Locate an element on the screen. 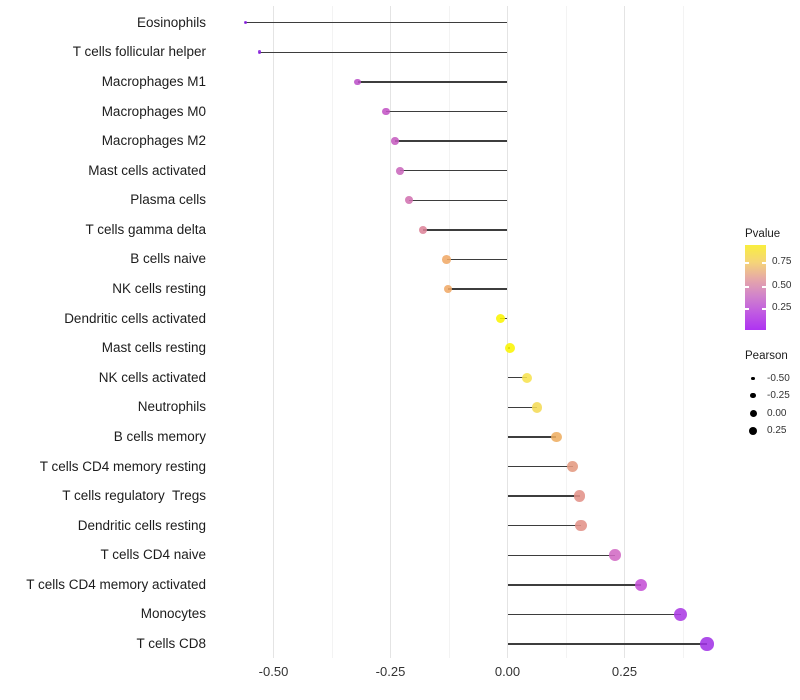 Image resolution: width=800 pixels, height=700 pixels. pearson-legend-entry: -0.50 is located at coordinates (767, 378).